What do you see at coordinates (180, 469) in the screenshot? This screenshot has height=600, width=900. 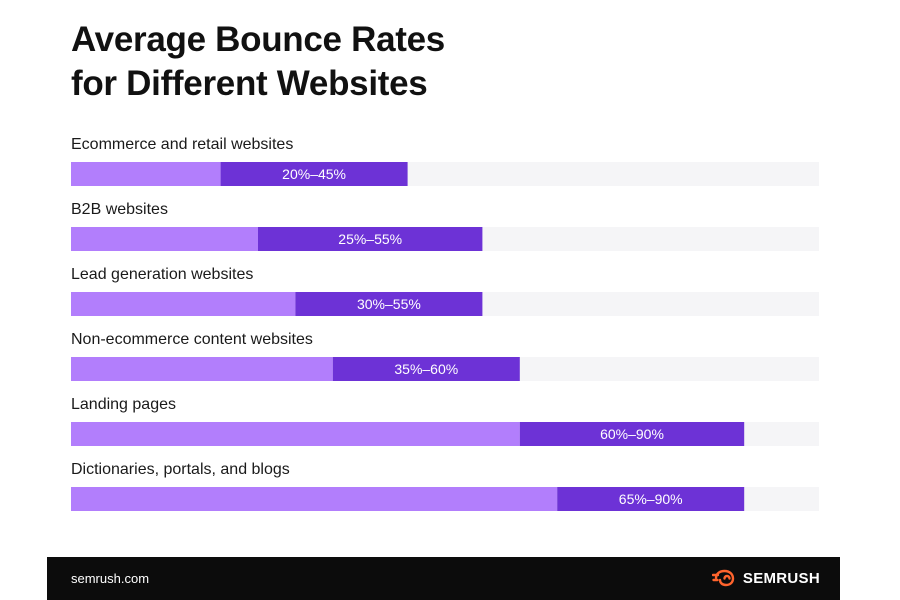 I see `category-label: Dictionaries, portals, and blogs` at bounding box center [180, 469].